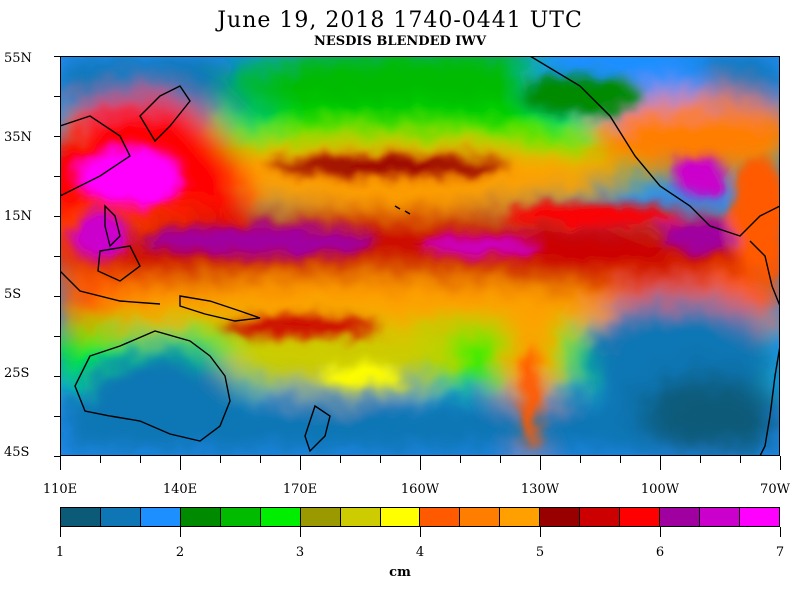 The image size is (800, 600). I want to click on philippines-coast, so click(112, 226).